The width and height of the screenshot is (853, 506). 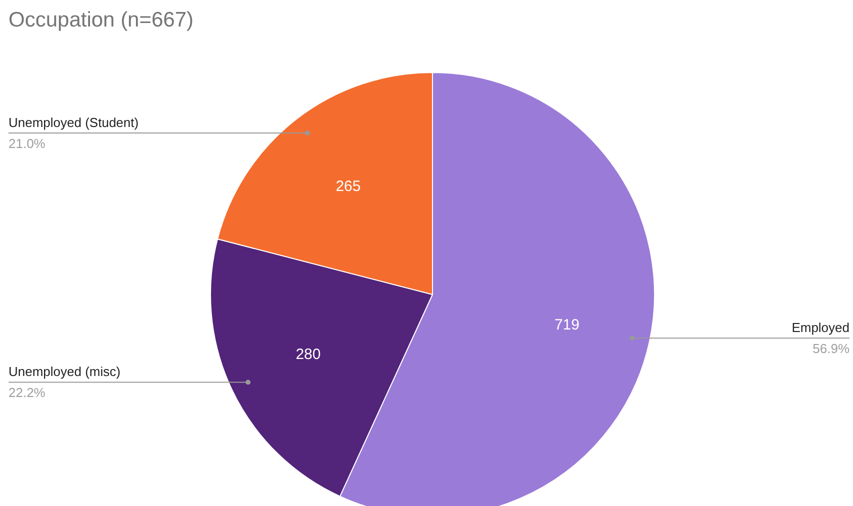 What do you see at coordinates (831, 348) in the screenshot?
I see `data-label: 56.9%` at bounding box center [831, 348].